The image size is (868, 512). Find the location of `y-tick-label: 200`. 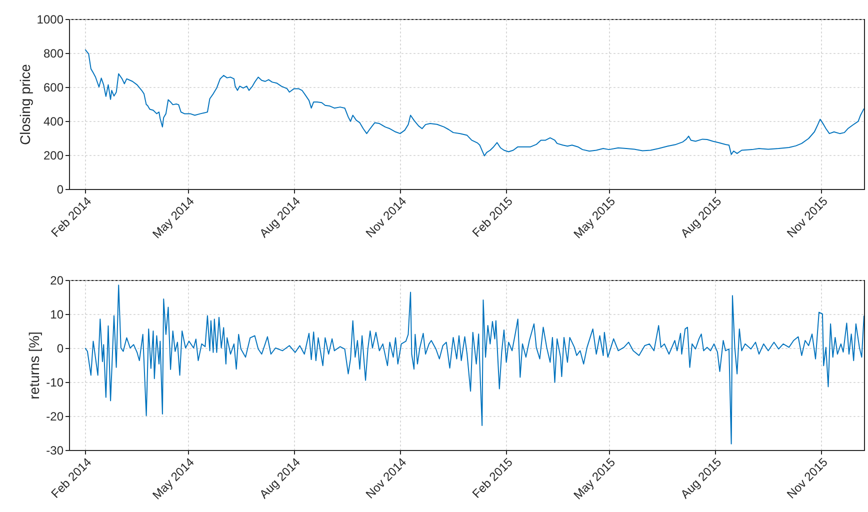

y-tick-label: 200 is located at coordinates (53, 155).